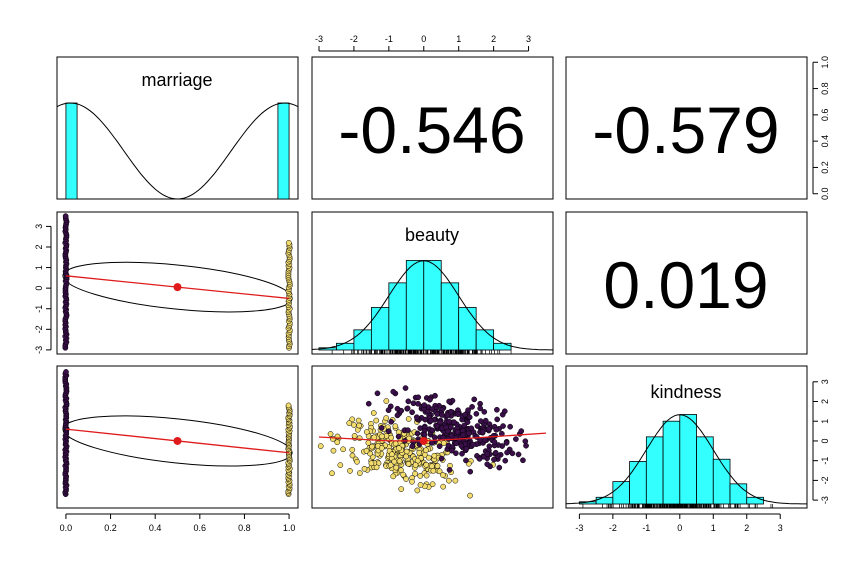 This screenshot has width=865, height=566. I want to click on panel-corr-marriage-beauty: -0.546, so click(432, 128).